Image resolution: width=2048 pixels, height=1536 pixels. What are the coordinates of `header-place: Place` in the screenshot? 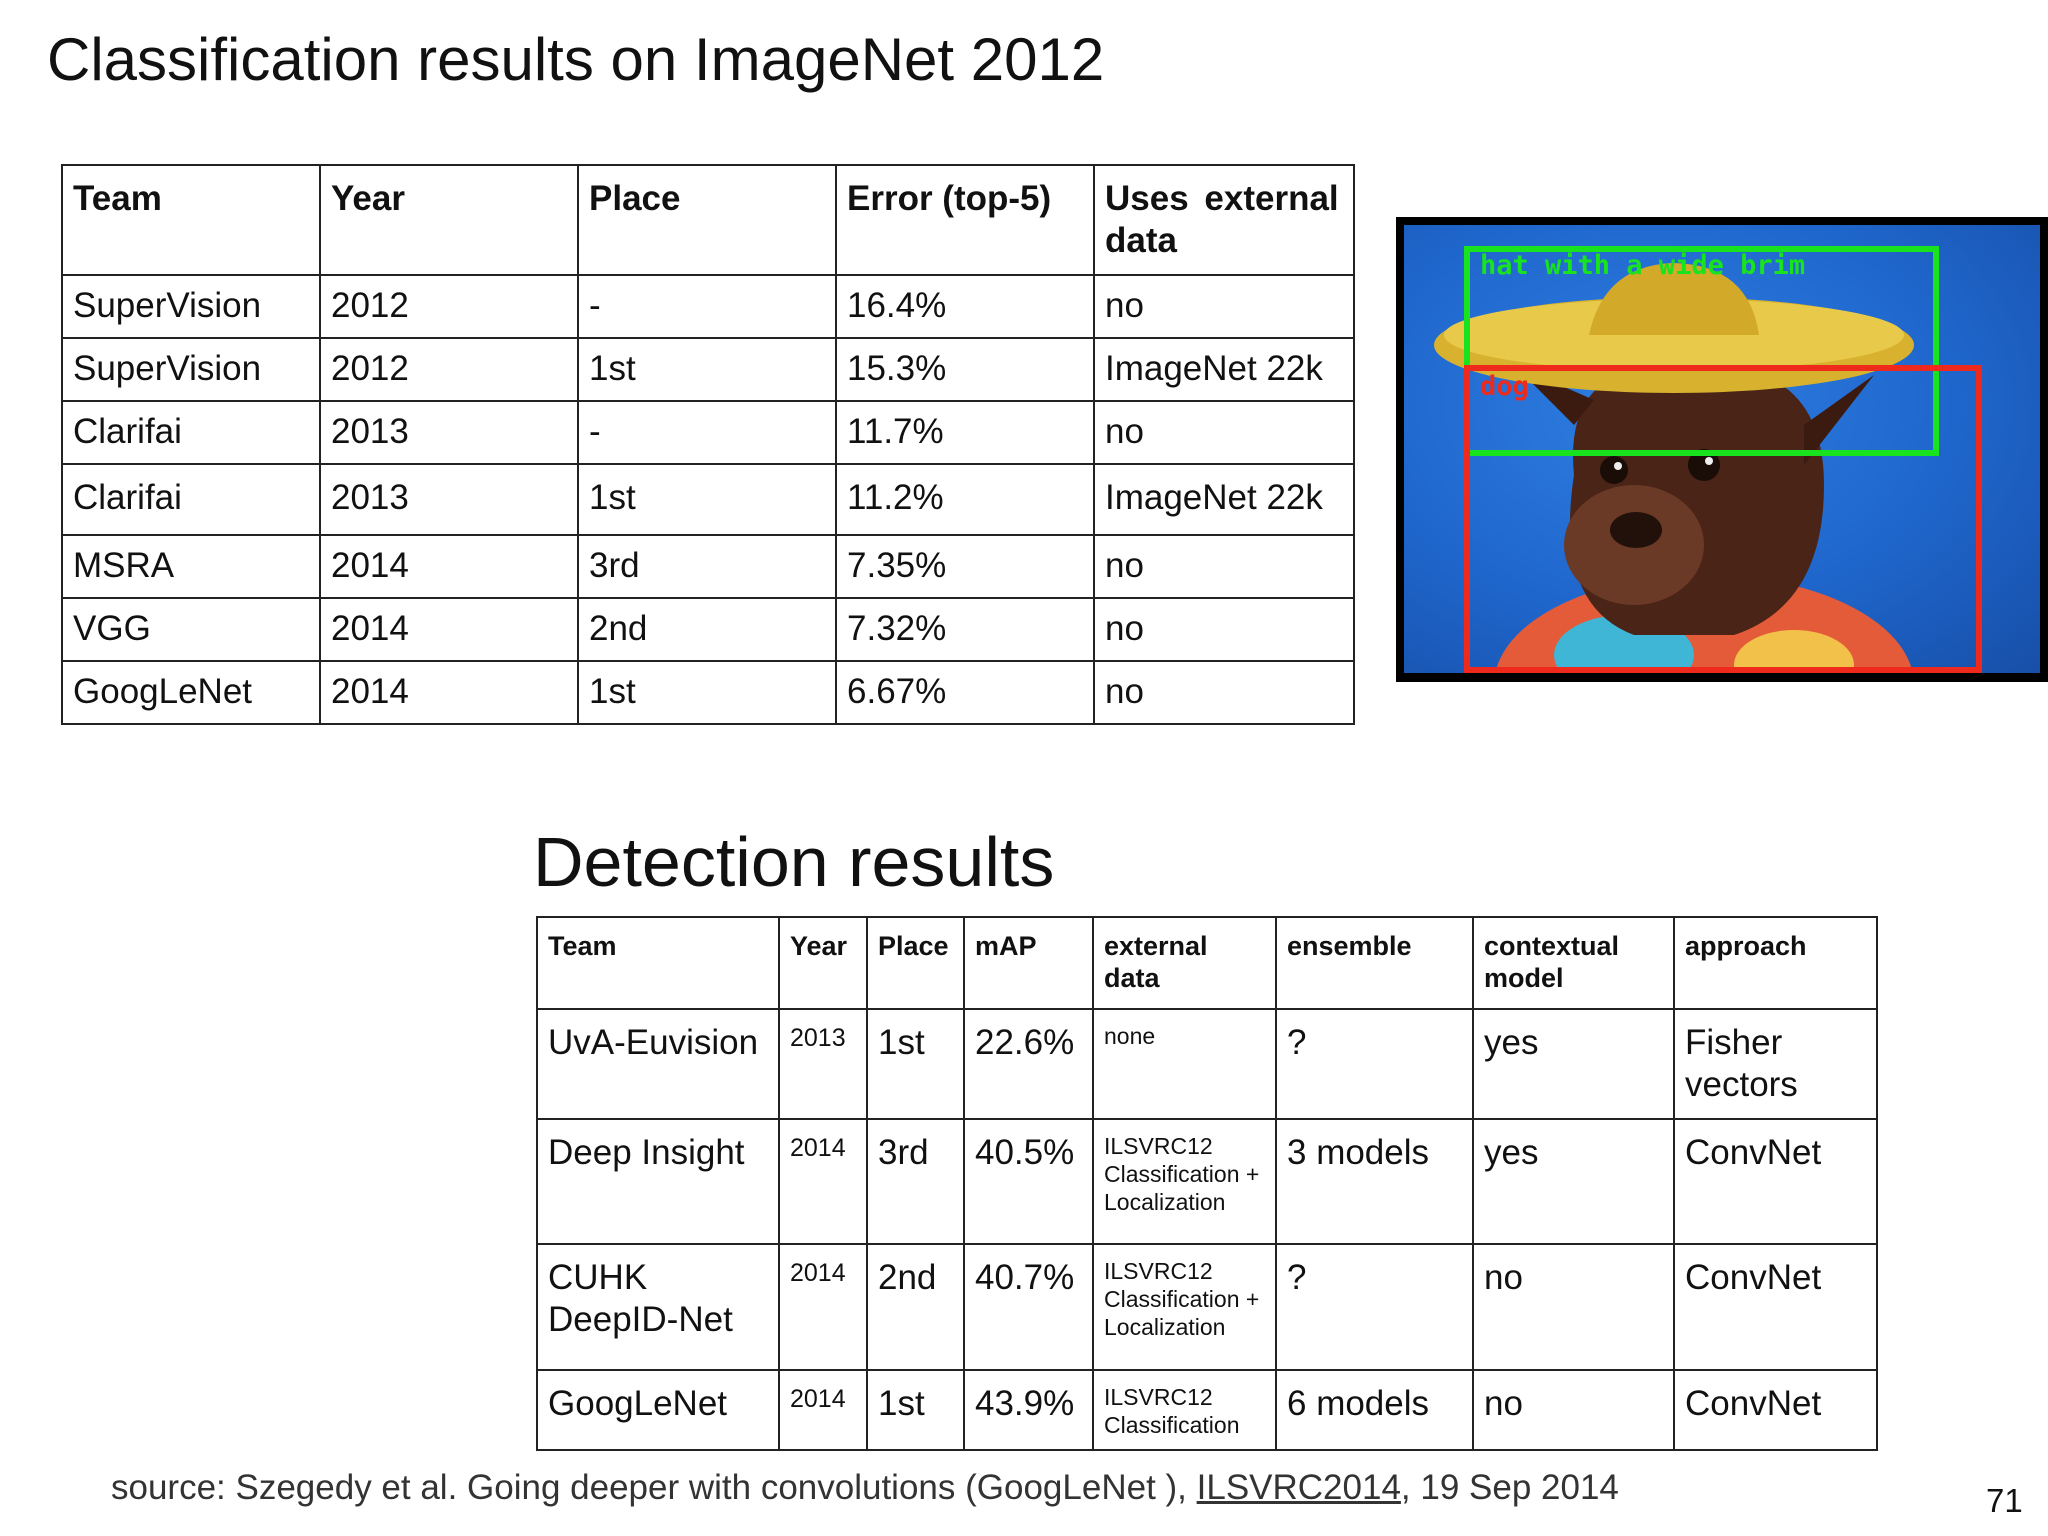 It's located at (707, 220).